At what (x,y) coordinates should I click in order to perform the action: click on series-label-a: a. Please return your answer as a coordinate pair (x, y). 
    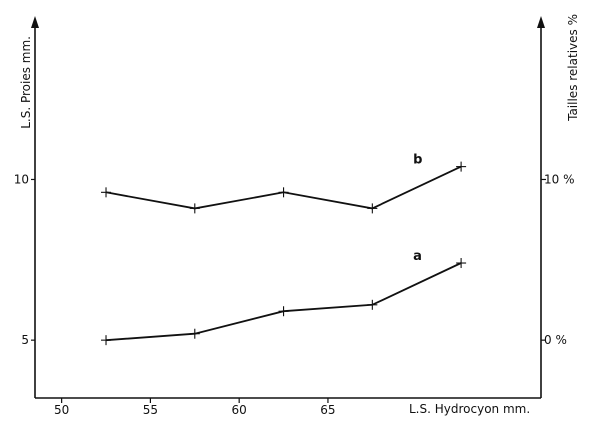
    Looking at the image, I should click on (417, 256).